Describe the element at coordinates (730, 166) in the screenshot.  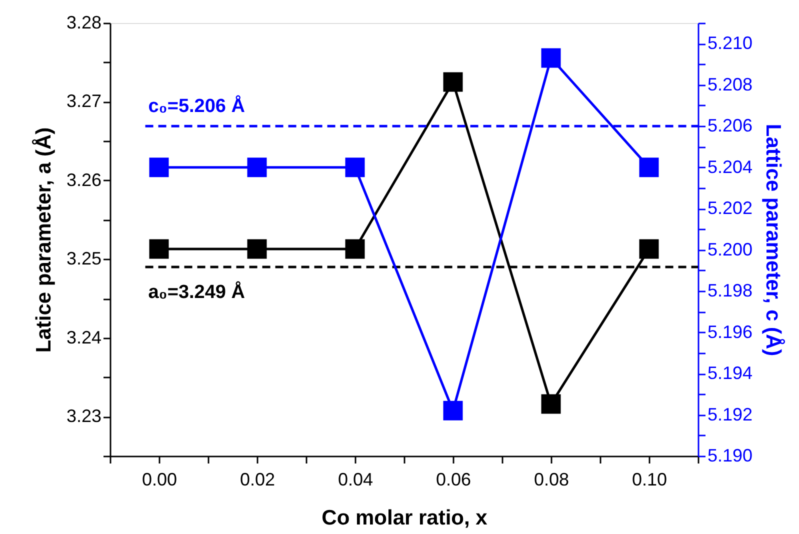
I see `y2-tick-label: 5.204` at that location.